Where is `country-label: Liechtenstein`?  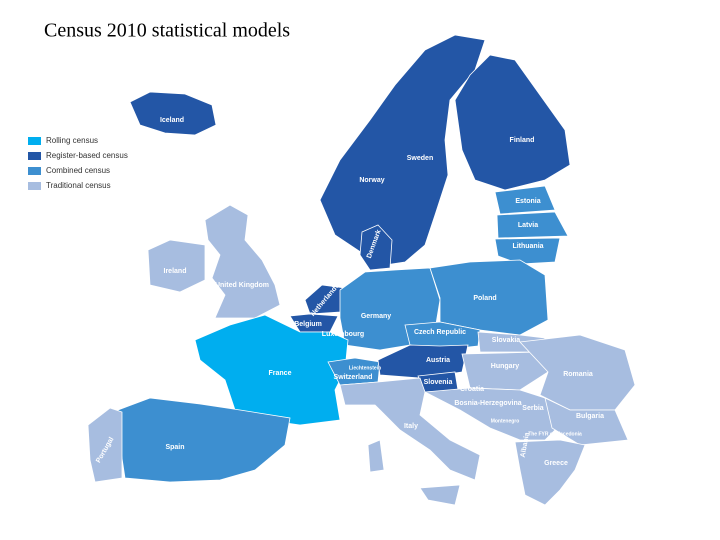
country-label: Liechtenstein is located at coordinates (365, 368).